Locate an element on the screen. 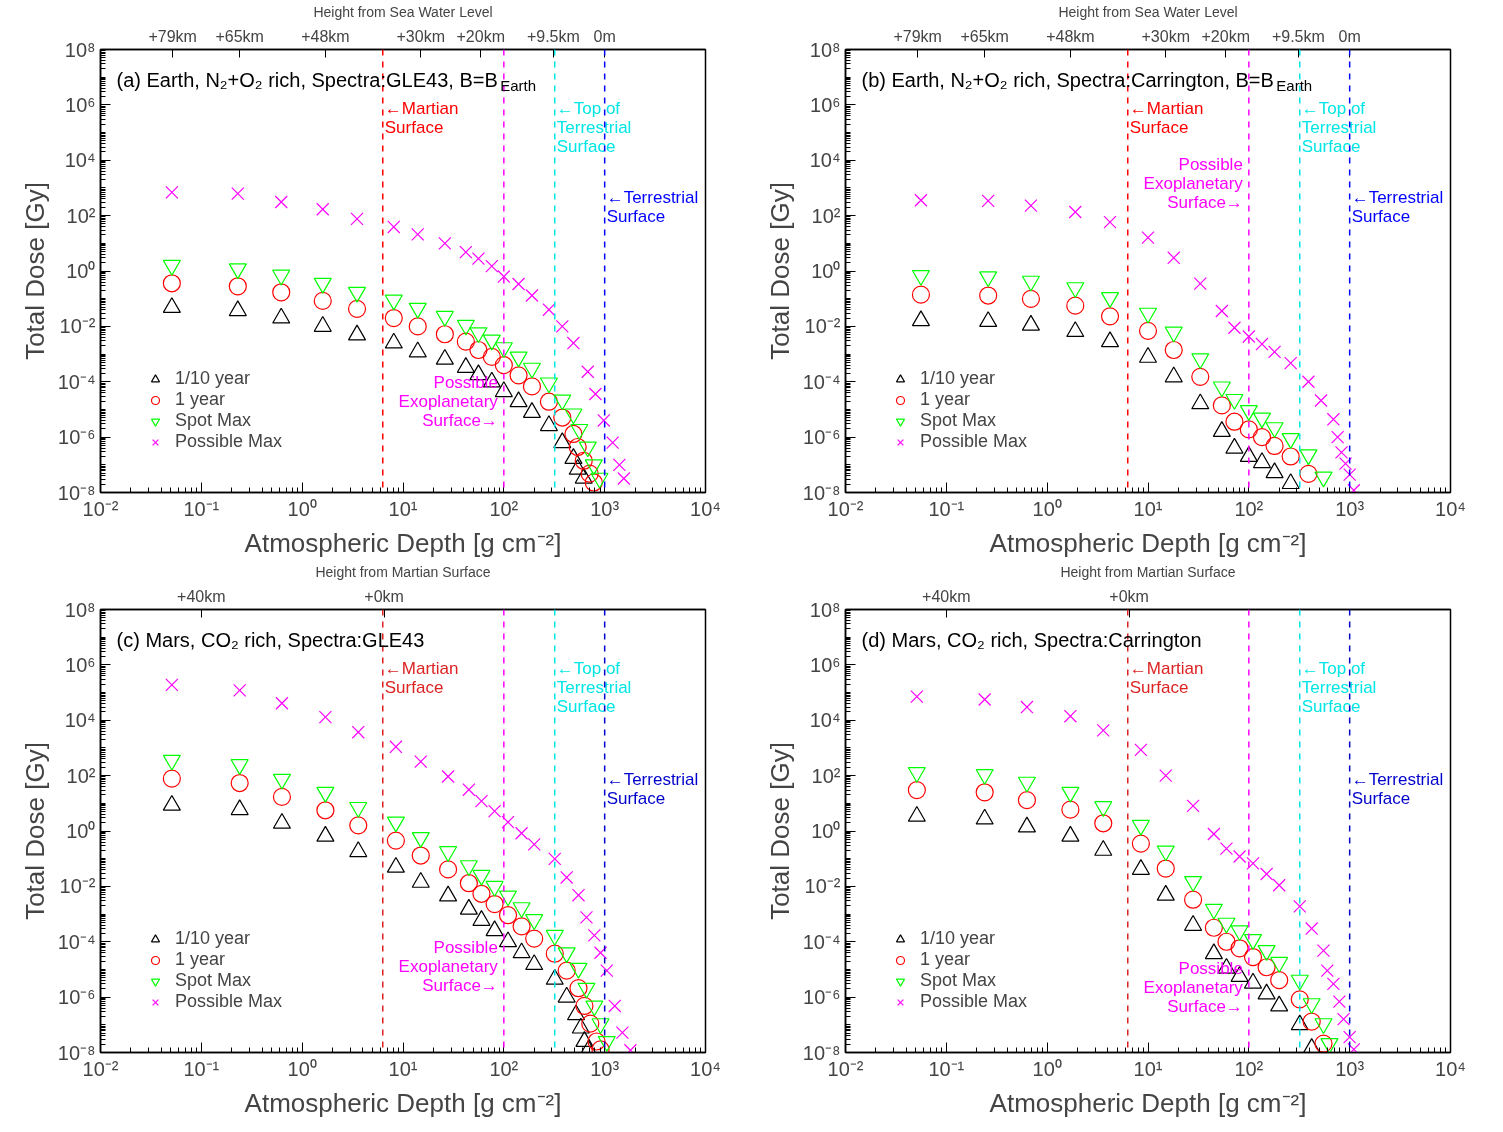 The width and height of the screenshot is (1503, 1132). text: +65km is located at coordinates (984, 36).